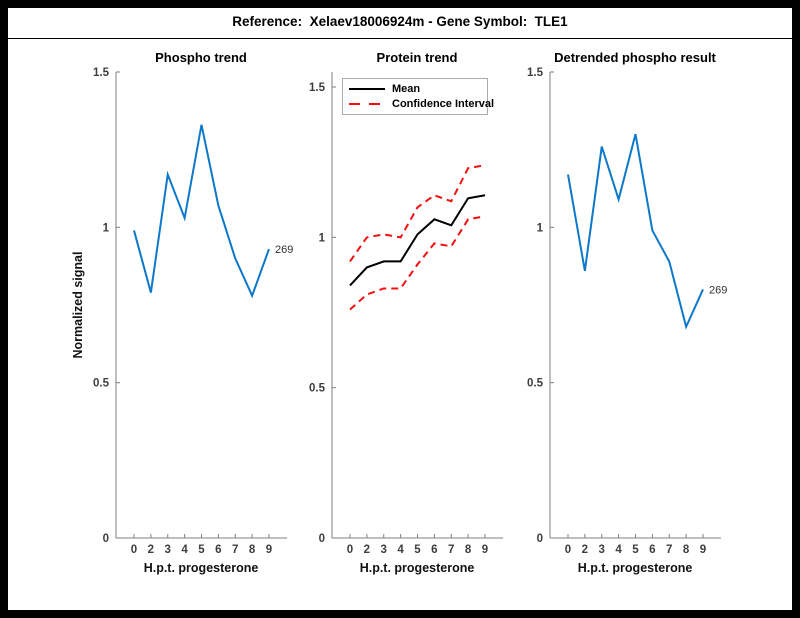  Describe the element at coordinates (417, 57) in the screenshot. I see `subplot-title-protein: Protein trend` at that location.